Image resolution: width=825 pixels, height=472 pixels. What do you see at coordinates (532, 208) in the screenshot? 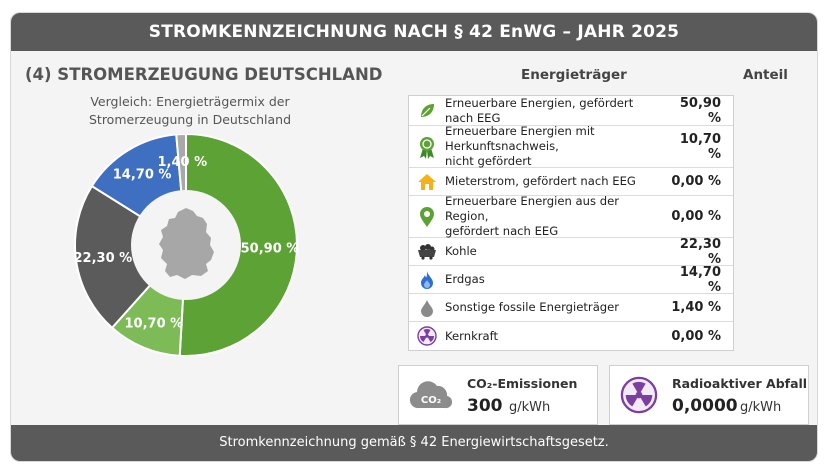
I see `row-label: Erneuerbare Energien aus der Region,` at bounding box center [532, 208].